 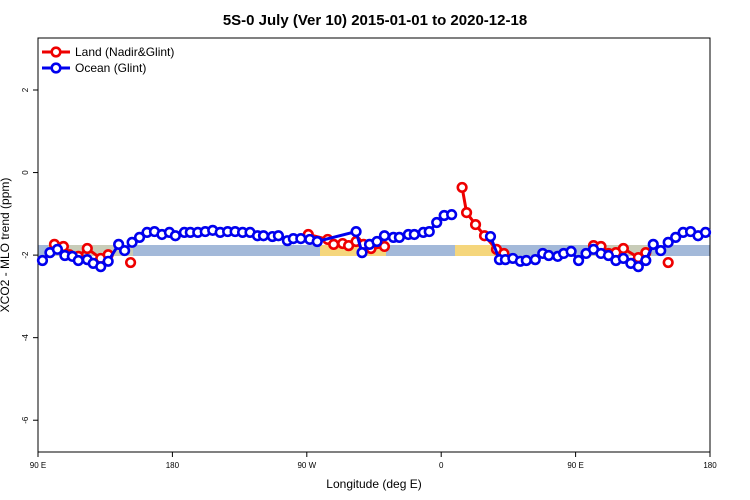 What do you see at coordinates (124, 52) in the screenshot?
I see `legend-label: Land (Nadir&Glint)` at bounding box center [124, 52].